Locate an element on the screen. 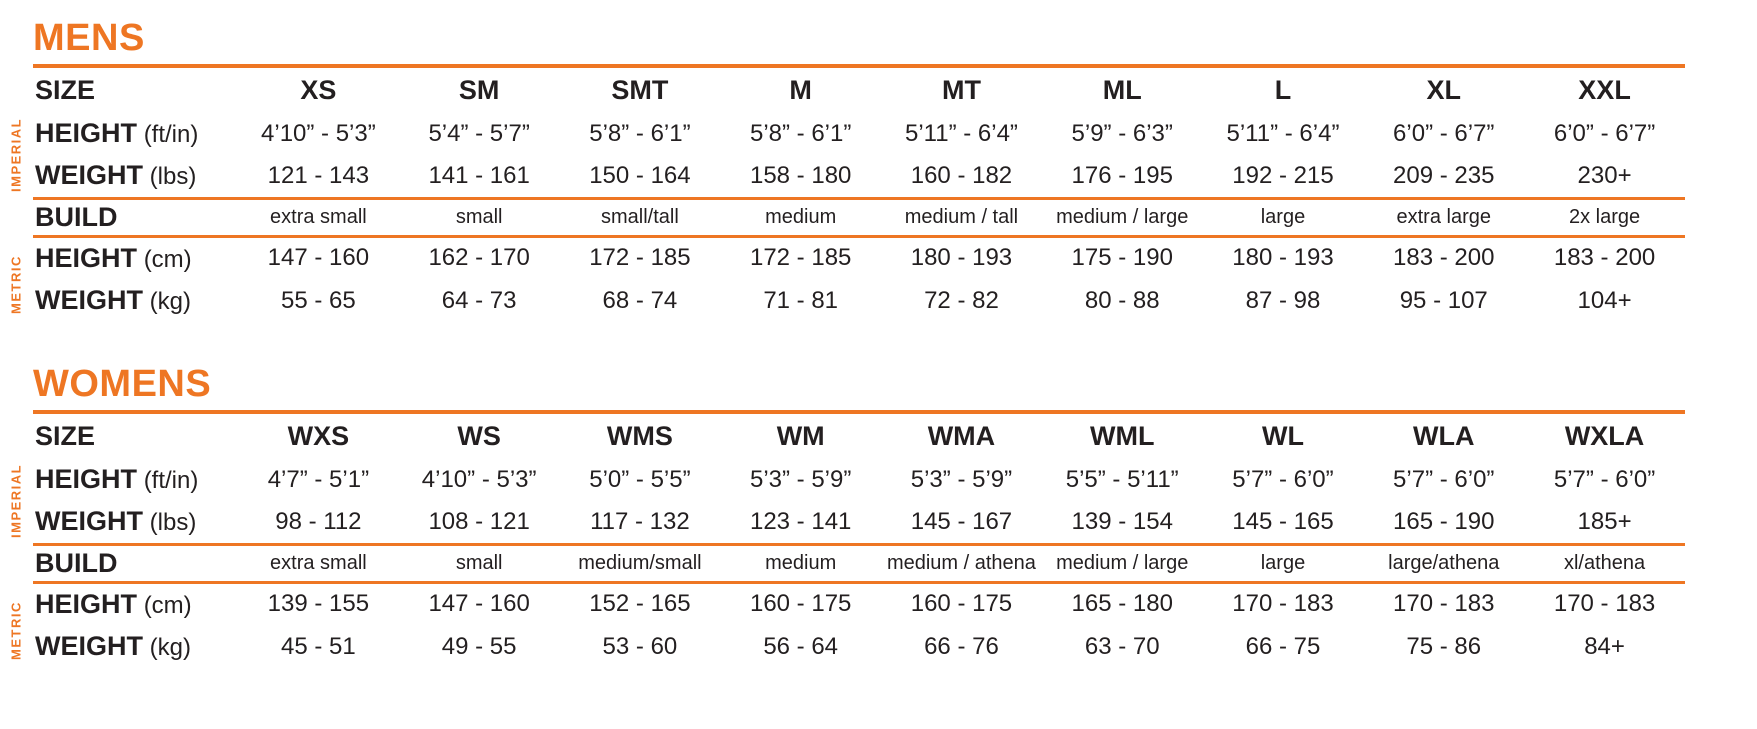  column-header: WMS is located at coordinates (639, 435).